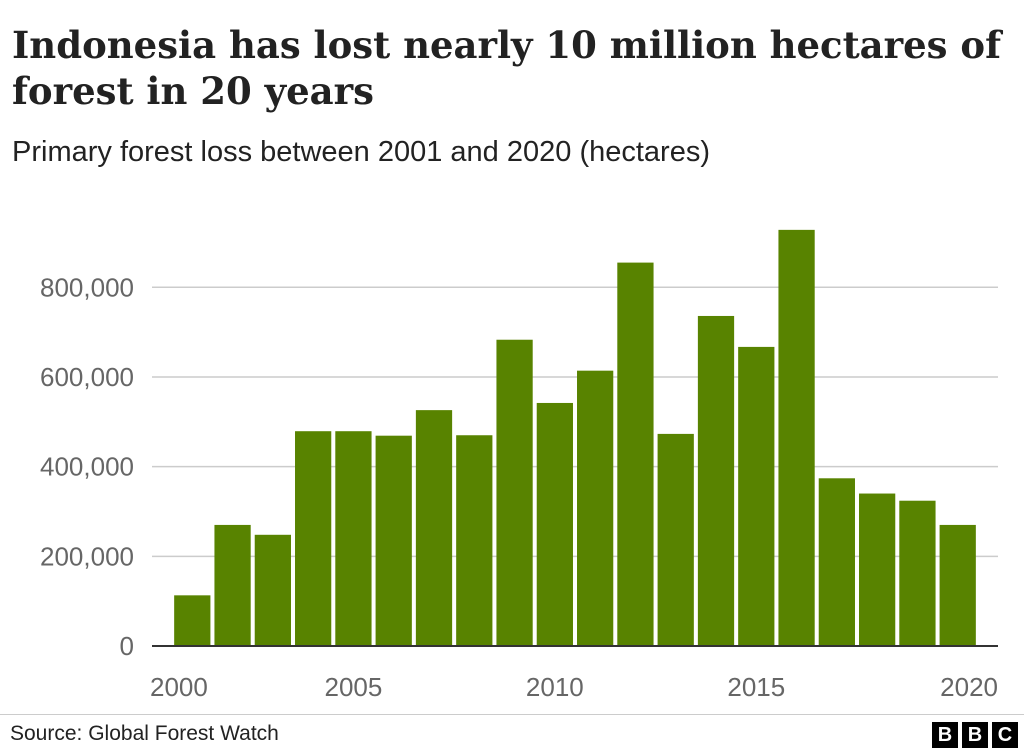 Image resolution: width=1024 pixels, height=752 pixels. I want to click on source-note: Source: Global Forest Watch, so click(144, 733).